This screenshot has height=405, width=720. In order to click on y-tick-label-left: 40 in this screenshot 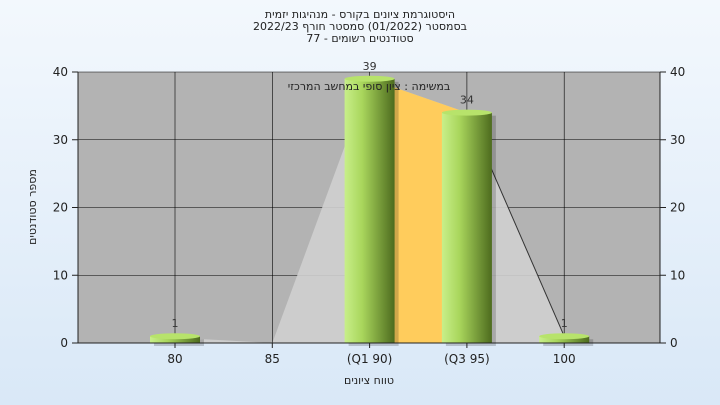, I will do `click(60, 72)`.